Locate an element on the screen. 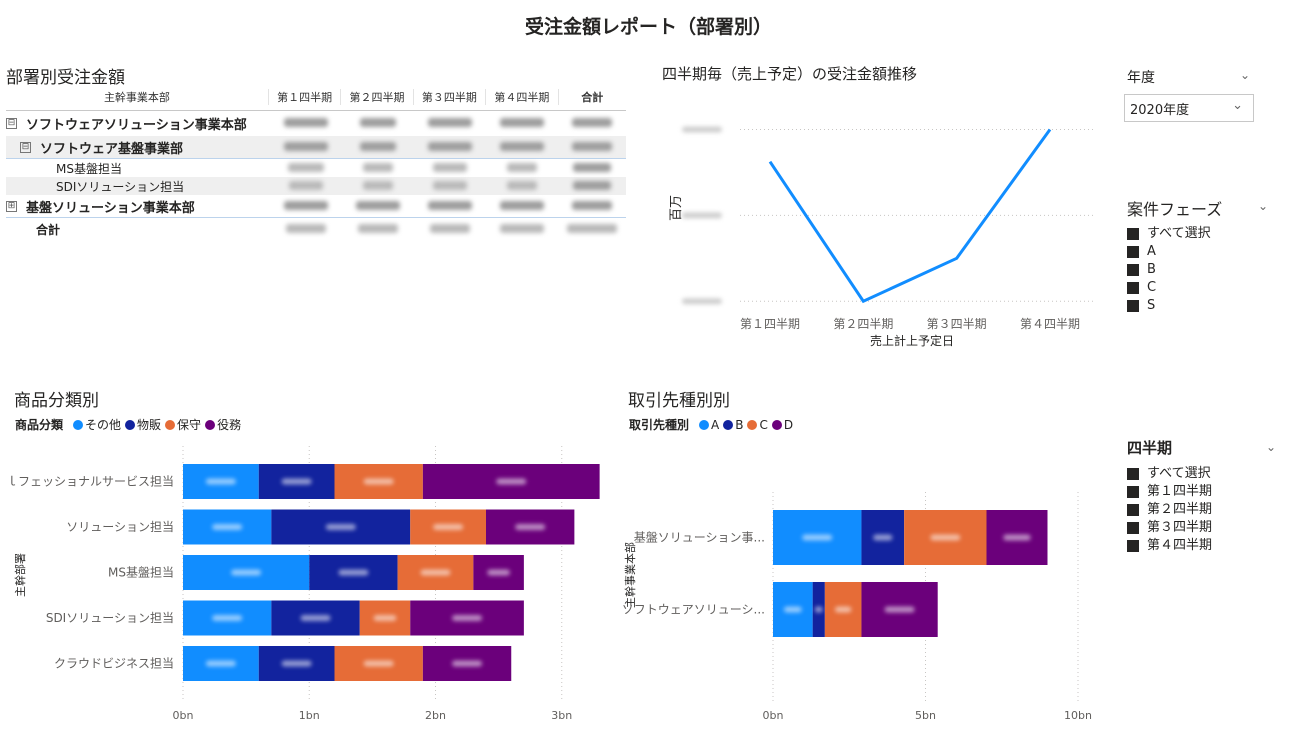  legend-item: B is located at coordinates (739, 424).